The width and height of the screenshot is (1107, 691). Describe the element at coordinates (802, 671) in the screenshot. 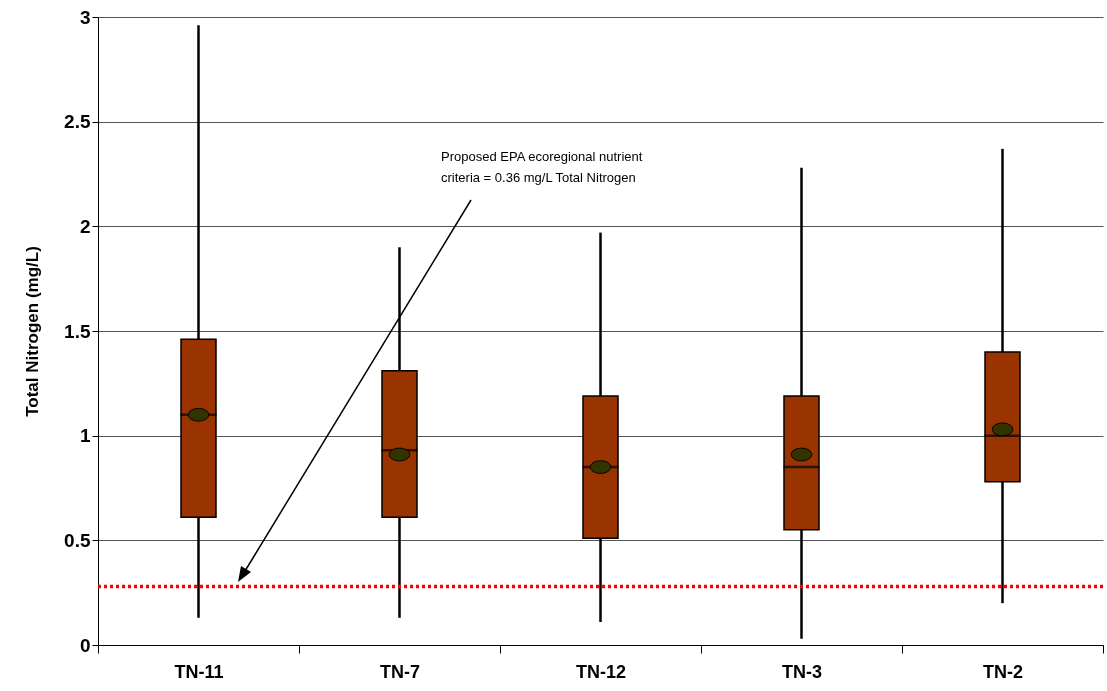

I see `x-tick-label: TN-3` at that location.